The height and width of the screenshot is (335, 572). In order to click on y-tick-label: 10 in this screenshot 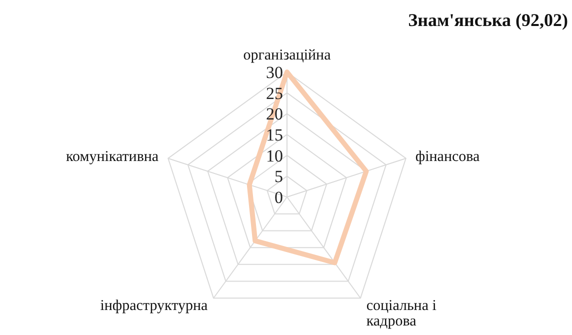, I will do `click(274, 156)`.